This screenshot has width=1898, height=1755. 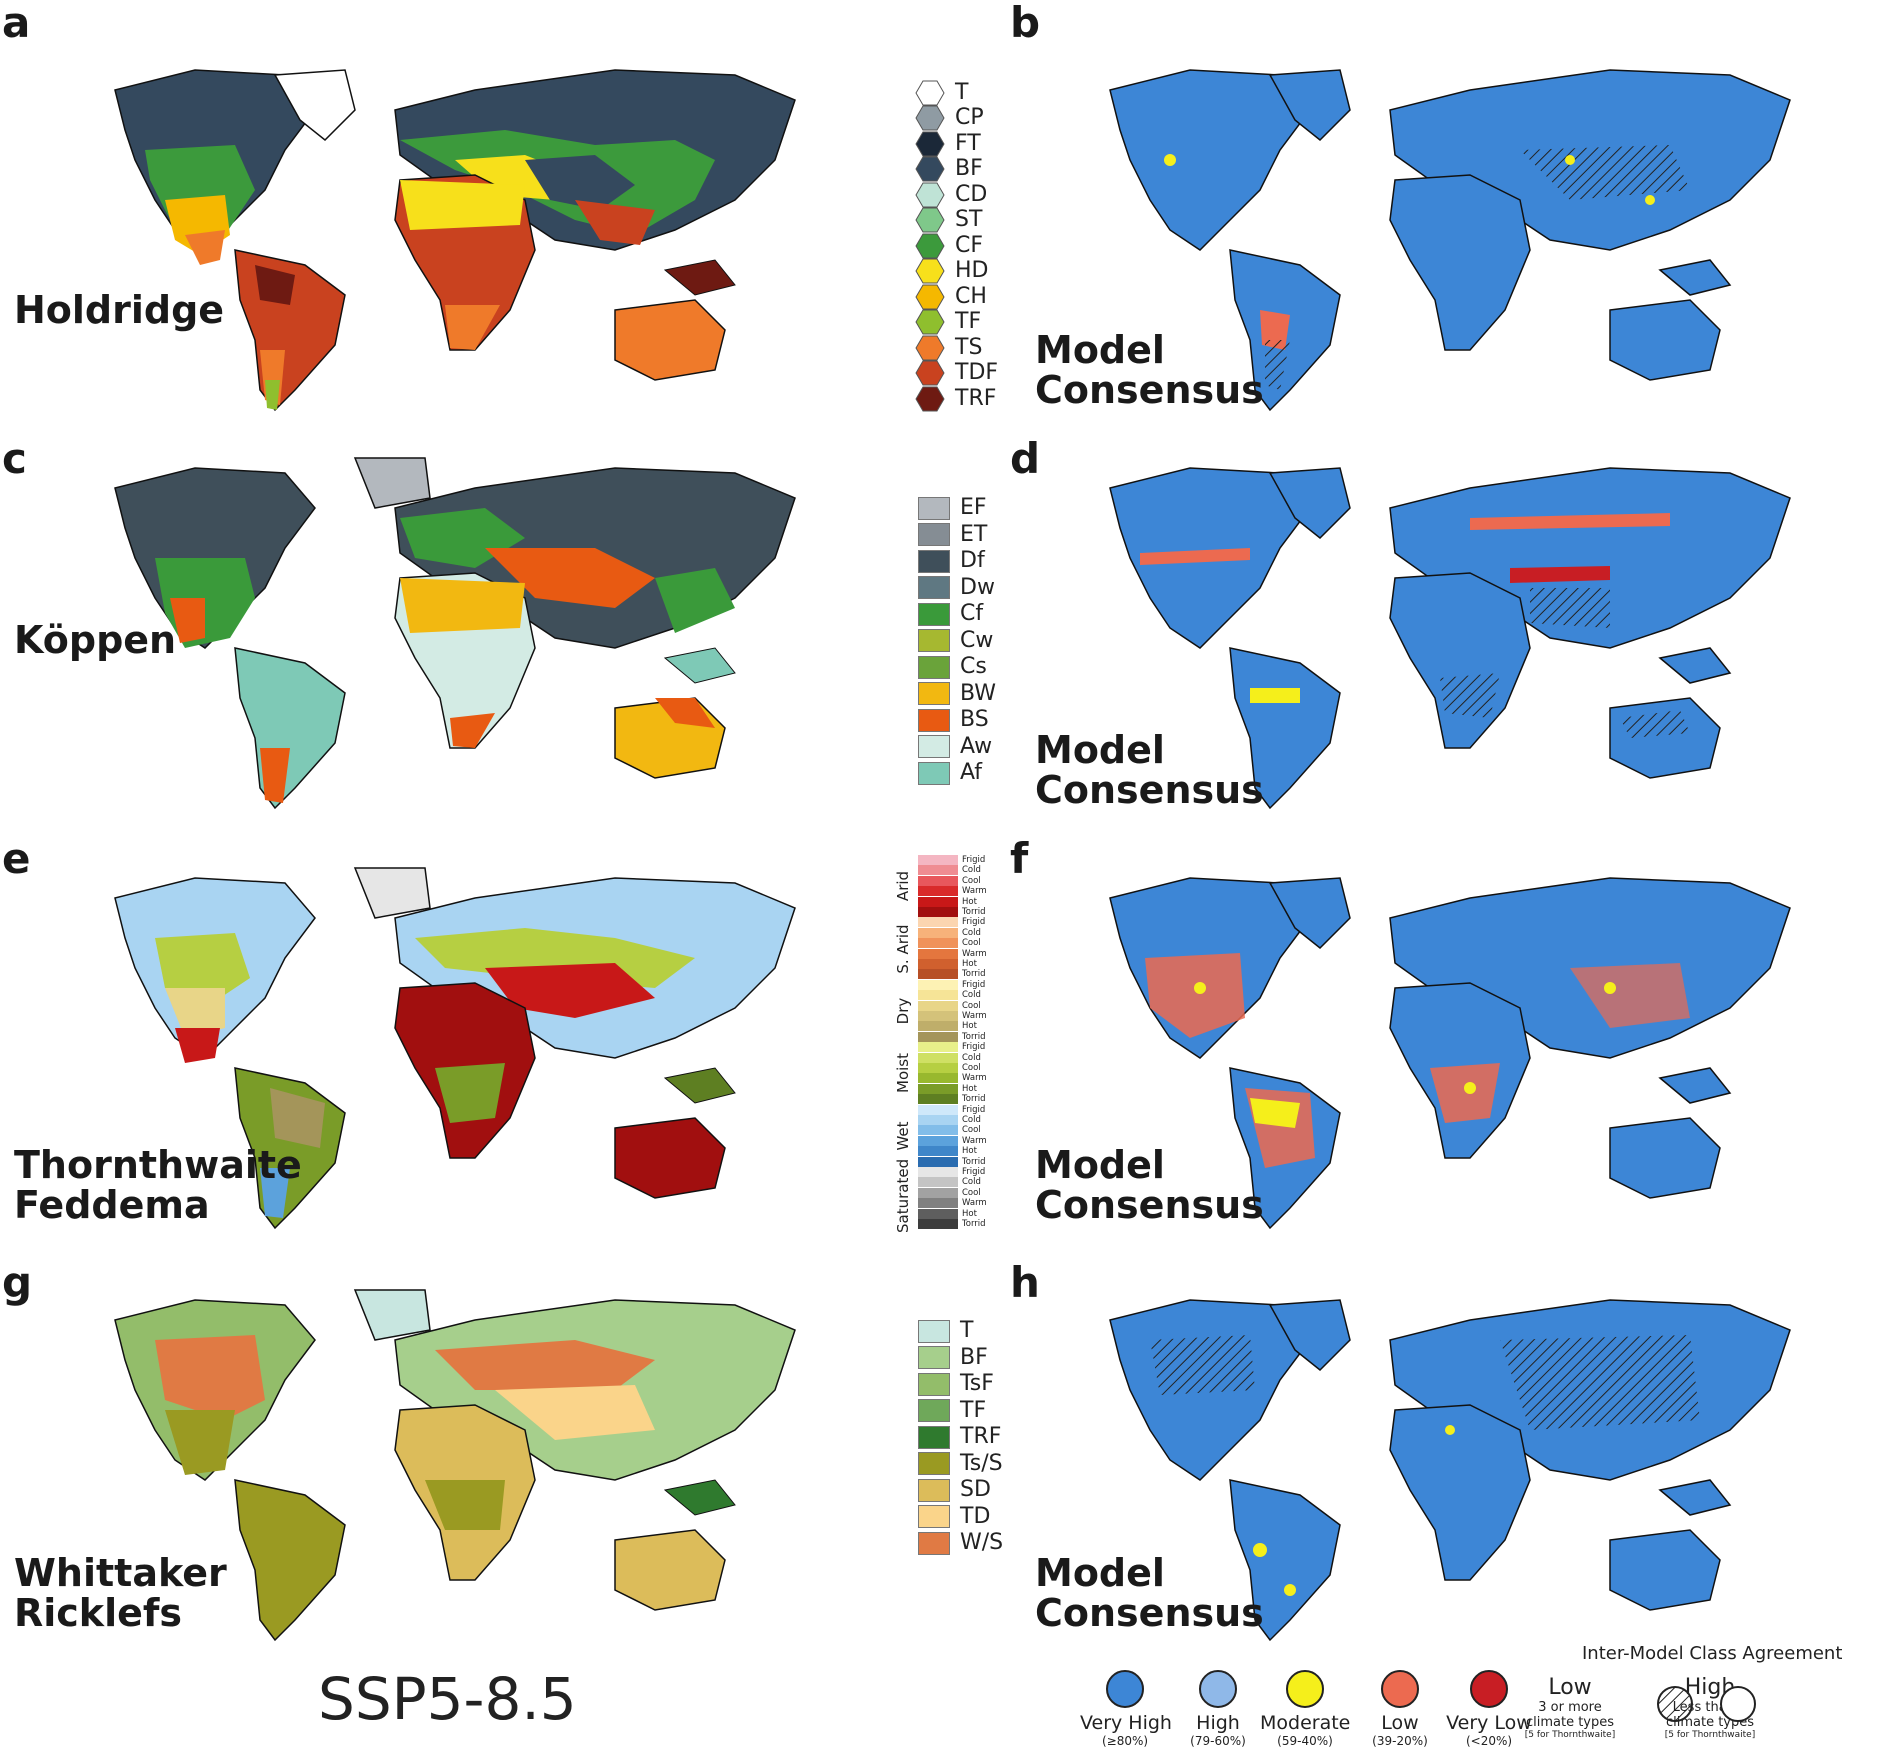 What do you see at coordinates (1149, 1185) in the screenshot?
I see `panel-title-f: Model Consensus` at bounding box center [1149, 1185].